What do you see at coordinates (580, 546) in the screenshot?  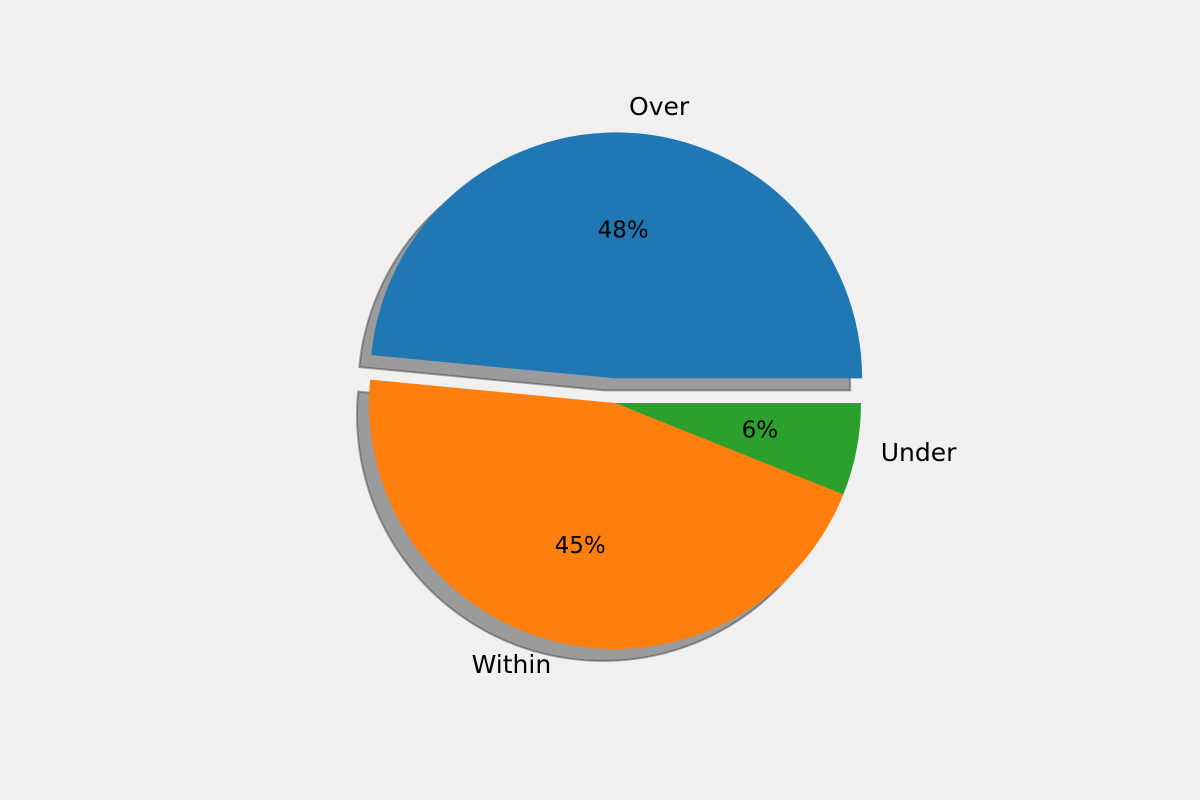 I see `value-label: 45%` at bounding box center [580, 546].